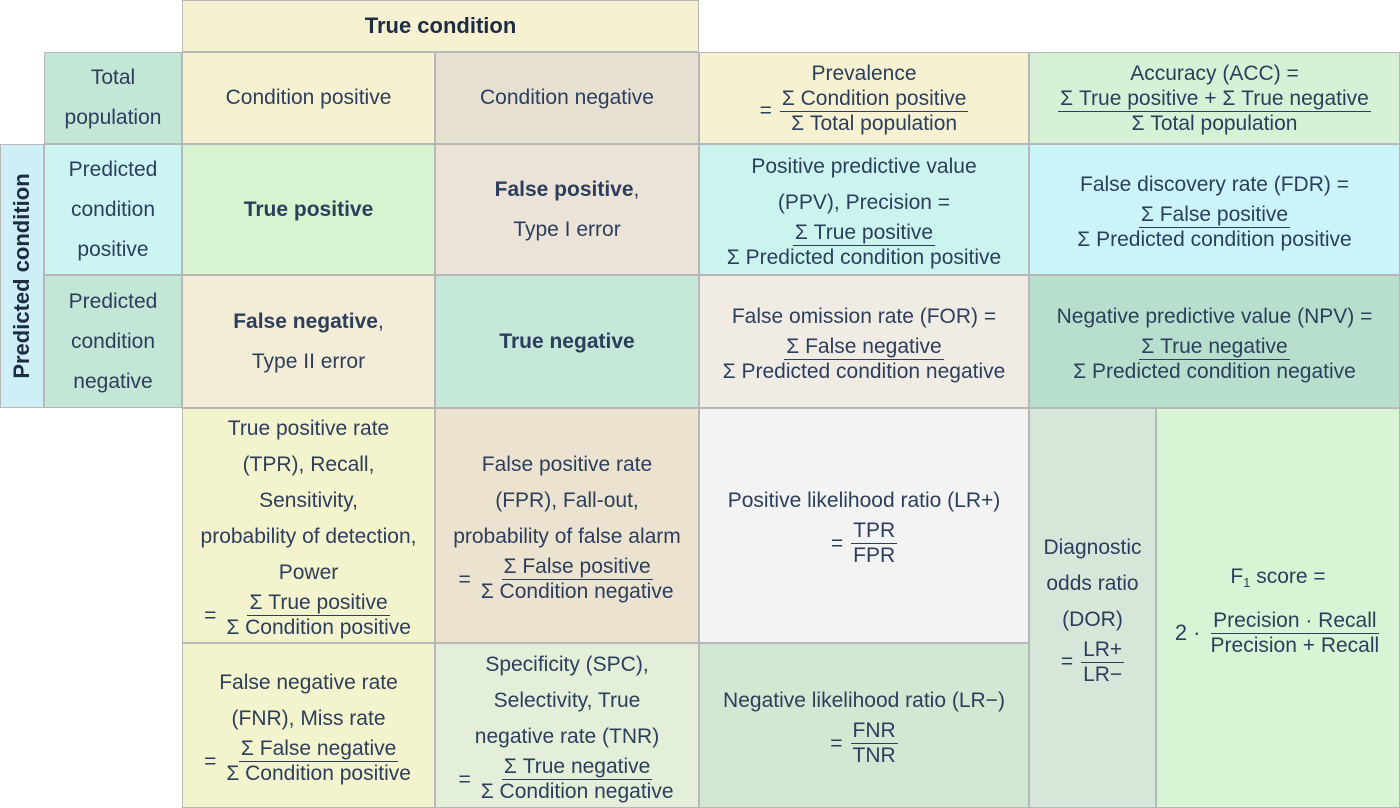 The width and height of the screenshot is (1400, 808). Describe the element at coordinates (577, 567) in the screenshot. I see `fpr-numerator: Σ False positive` at that location.